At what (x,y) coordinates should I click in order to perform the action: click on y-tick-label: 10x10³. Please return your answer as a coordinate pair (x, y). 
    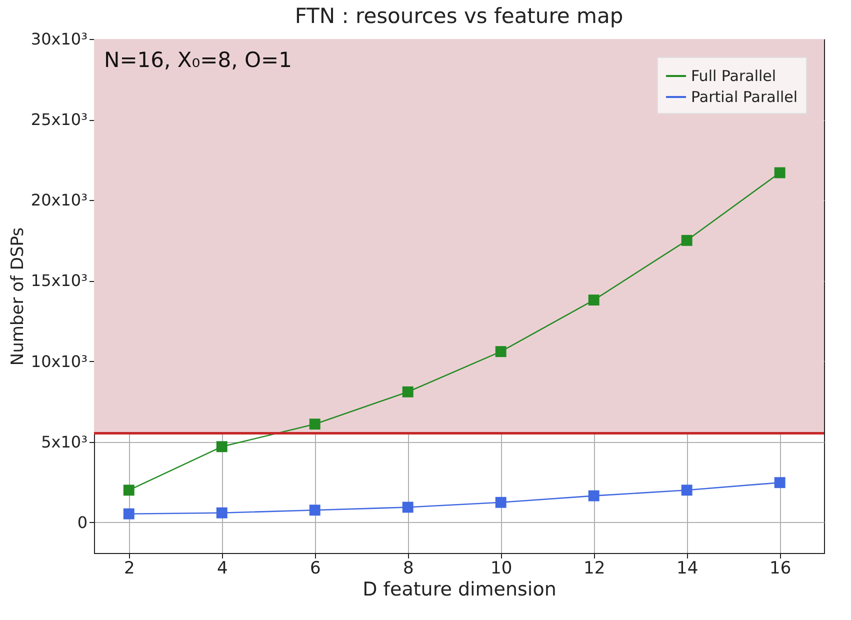
    Looking at the image, I should click on (59, 361).